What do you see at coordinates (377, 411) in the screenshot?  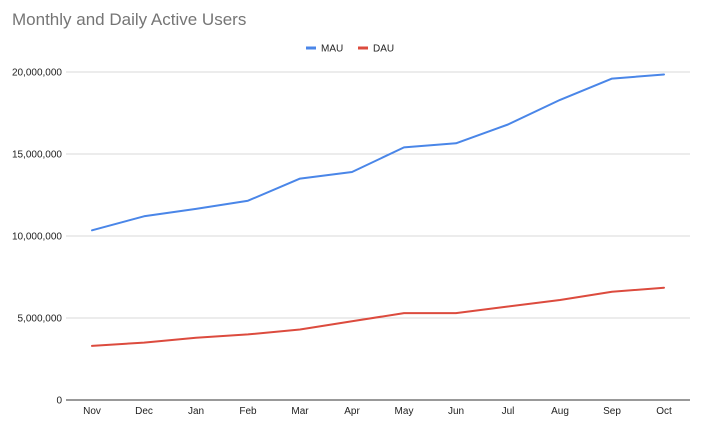 I see `x-tick-labels: Nov Dec Jan Feb Mar Apr May Jun Jul Aug Sep Oct` at bounding box center [377, 411].